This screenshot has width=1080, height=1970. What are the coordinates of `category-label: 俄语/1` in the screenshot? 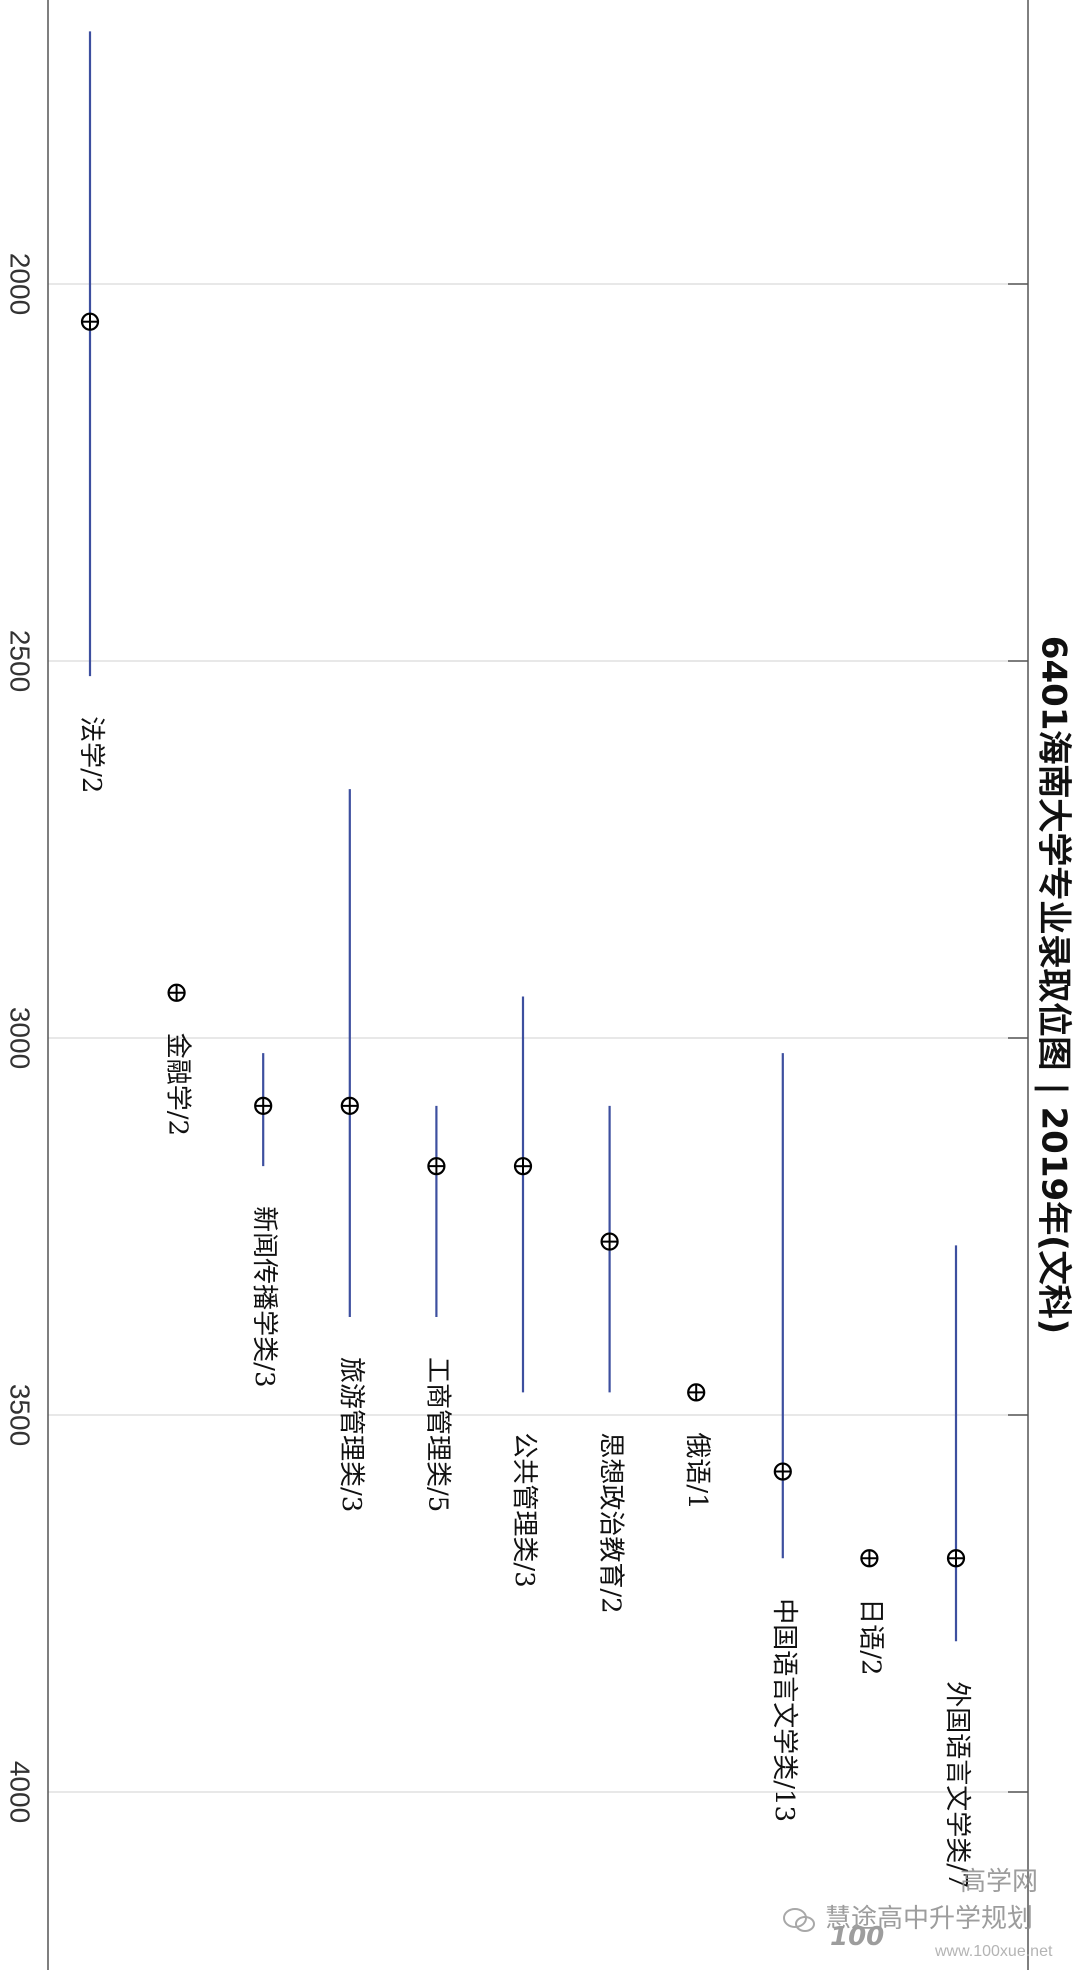 It's located at (697, 1470).